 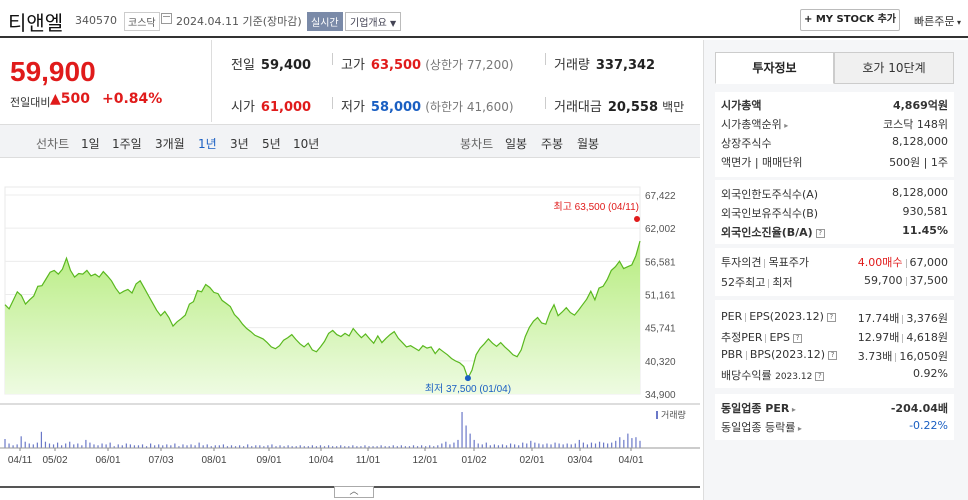 I want to click on x-tick-label: 08/01, so click(x=213, y=460).